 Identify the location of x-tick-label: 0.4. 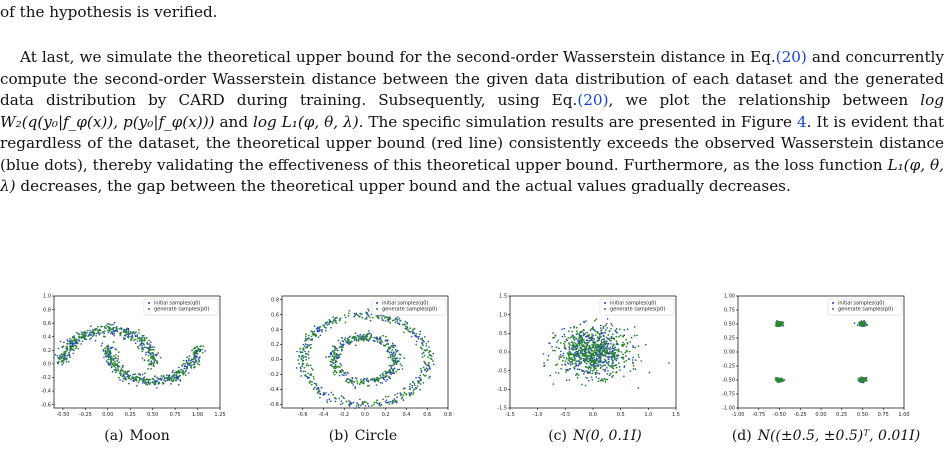
(407, 415).